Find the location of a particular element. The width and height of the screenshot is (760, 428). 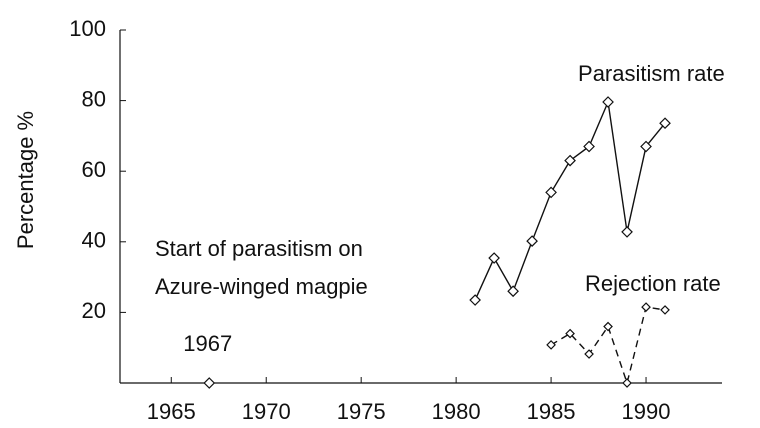

annotation: Azure-winged magpie is located at coordinates (261, 286).